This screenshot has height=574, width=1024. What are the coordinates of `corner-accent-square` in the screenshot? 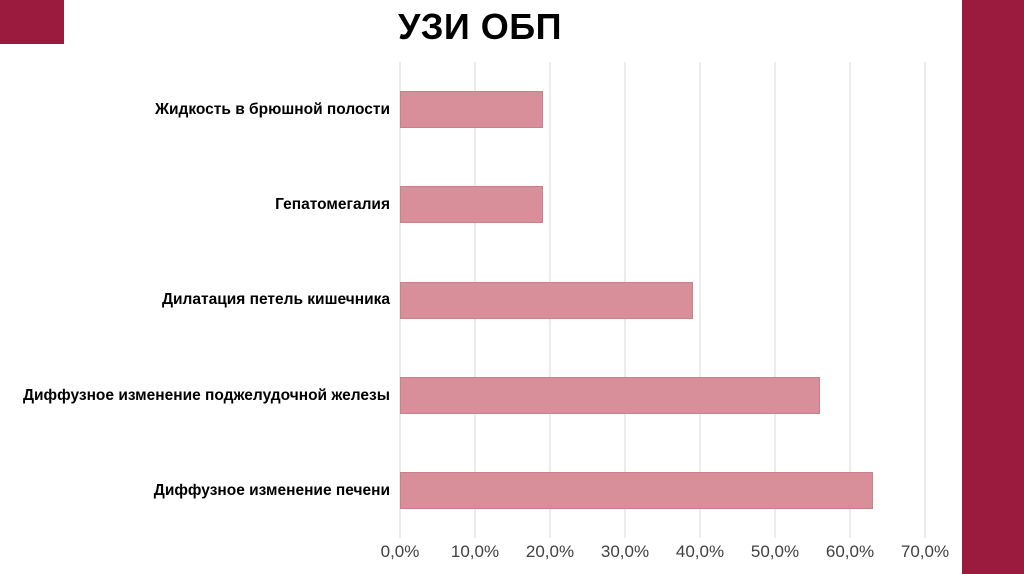 It's located at (32, 22).